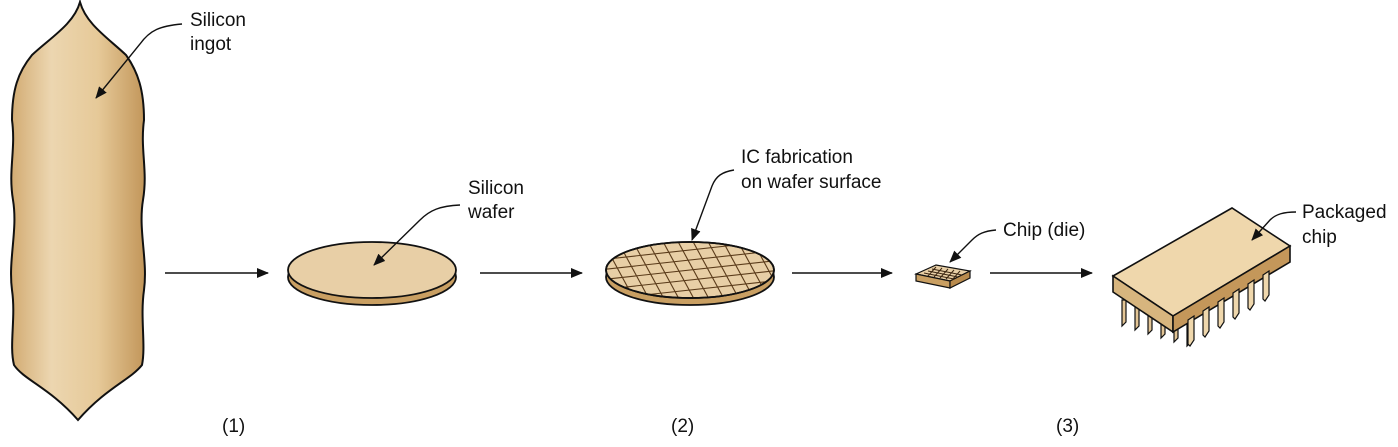 The width and height of the screenshot is (1398, 447). I want to click on step-label-2: (2), so click(682, 426).